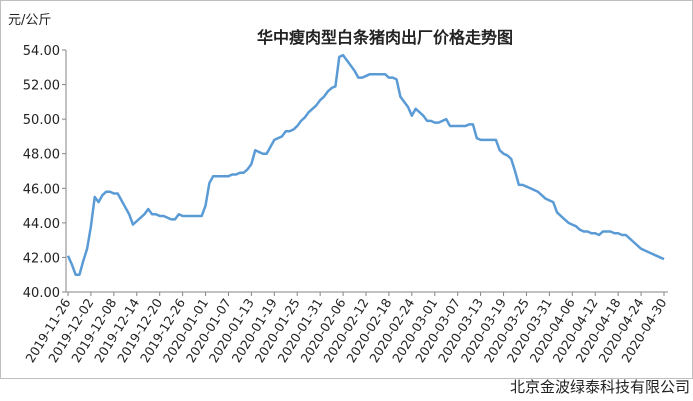 This screenshot has width=693, height=401. Describe the element at coordinates (41, 224) in the screenshot. I see `y-tick-label: 44.00` at that location.